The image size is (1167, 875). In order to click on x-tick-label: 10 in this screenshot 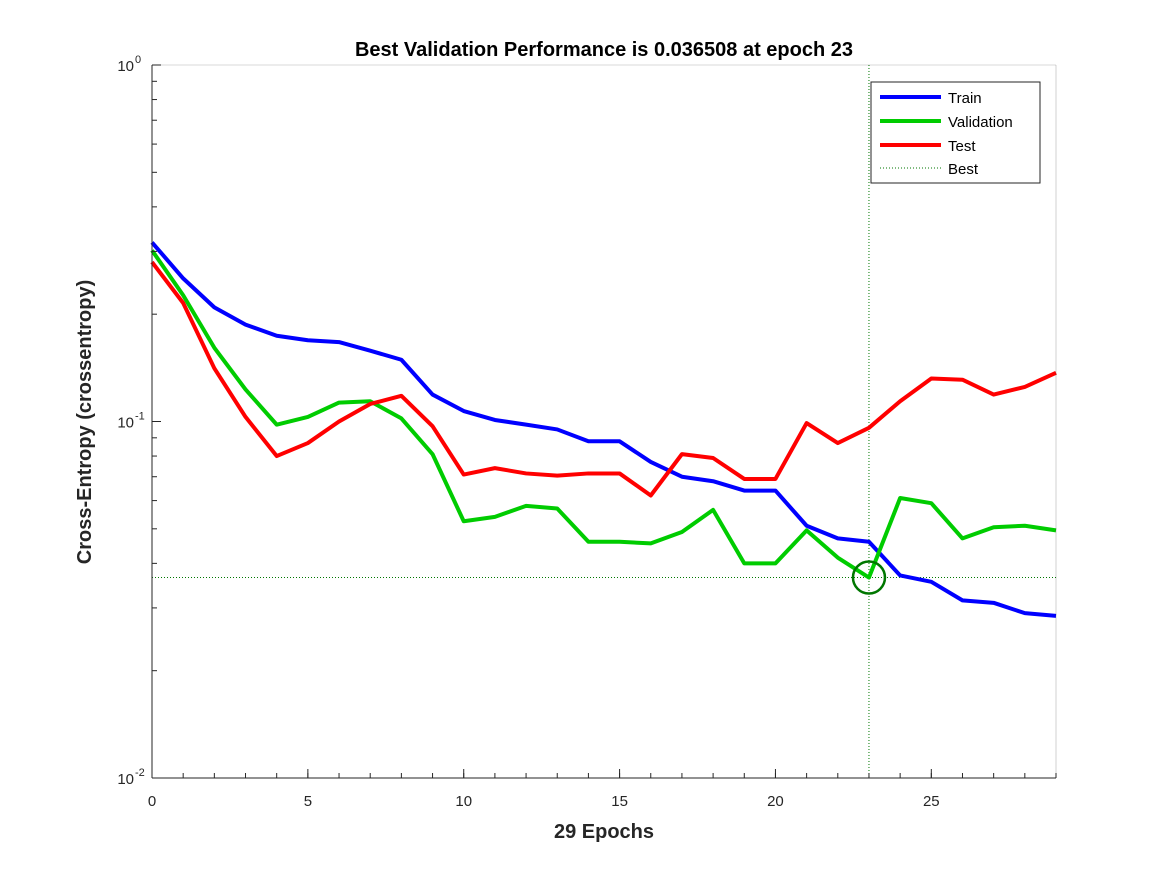, I will do `click(463, 801)`.